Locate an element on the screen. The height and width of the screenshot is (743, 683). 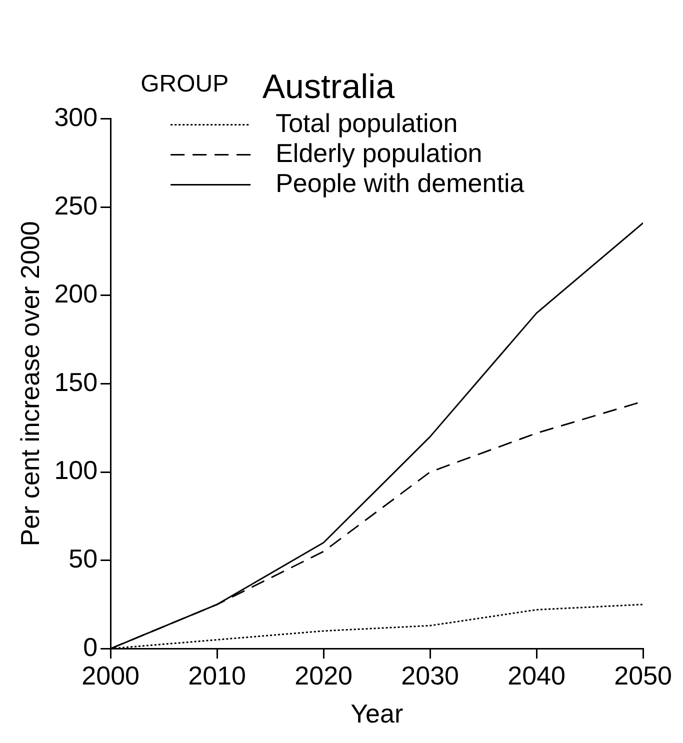
y-tick-label: 50 is located at coordinates (83, 558).